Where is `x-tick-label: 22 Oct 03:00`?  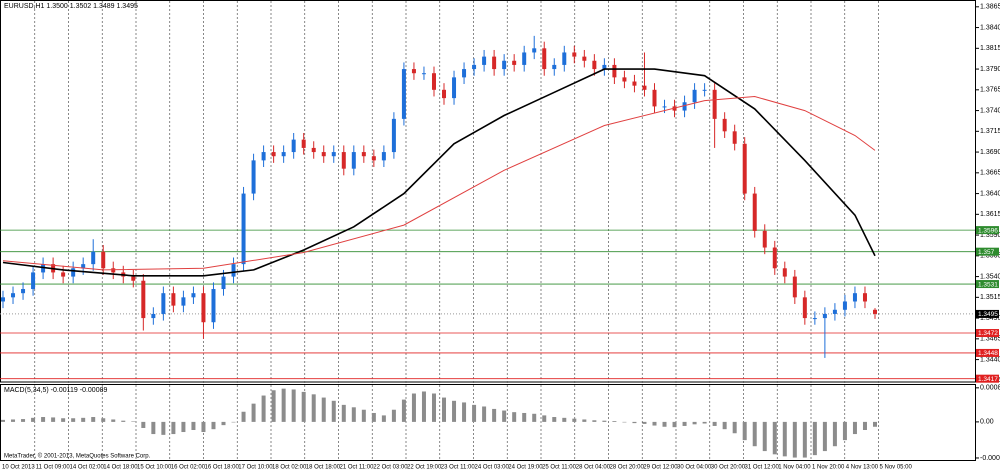 x-tick-label: 22 Oct 03:00 is located at coordinates (390, 468).